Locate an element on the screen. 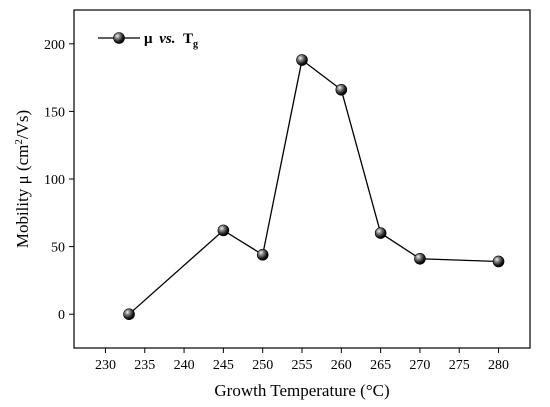  legend: μ vs. Tg is located at coordinates (148, 40).